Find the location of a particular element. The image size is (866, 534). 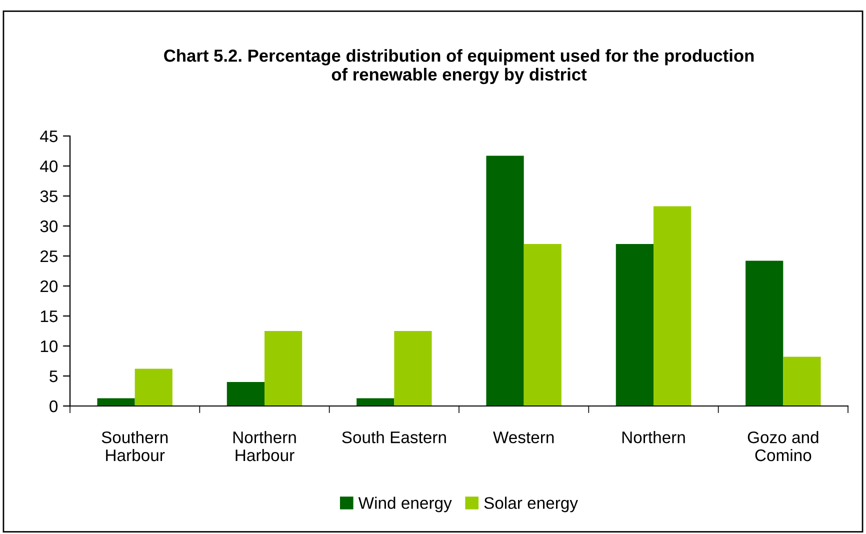

chart-title: Chart 5.2. Percentage distribution of equipment used for the production of renewable energy by district is located at coordinates (459, 66).